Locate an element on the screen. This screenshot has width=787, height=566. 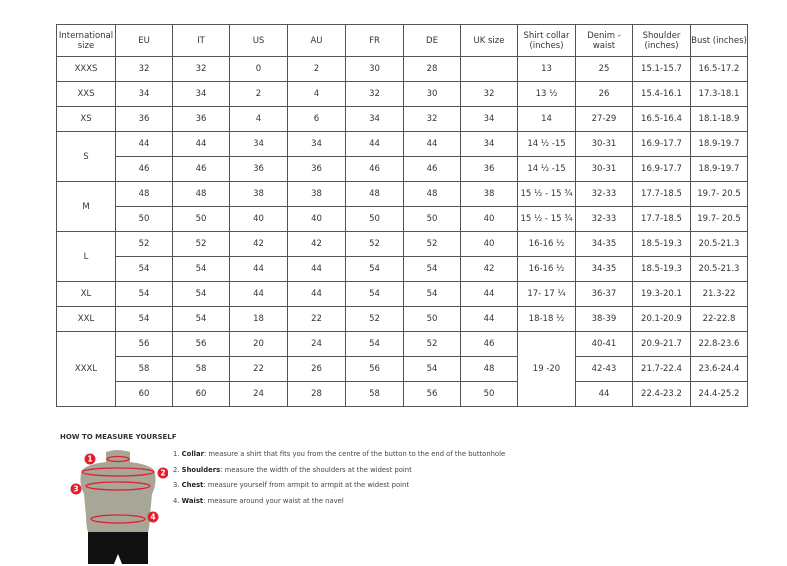
shorts-shape is located at coordinates (118, 548).